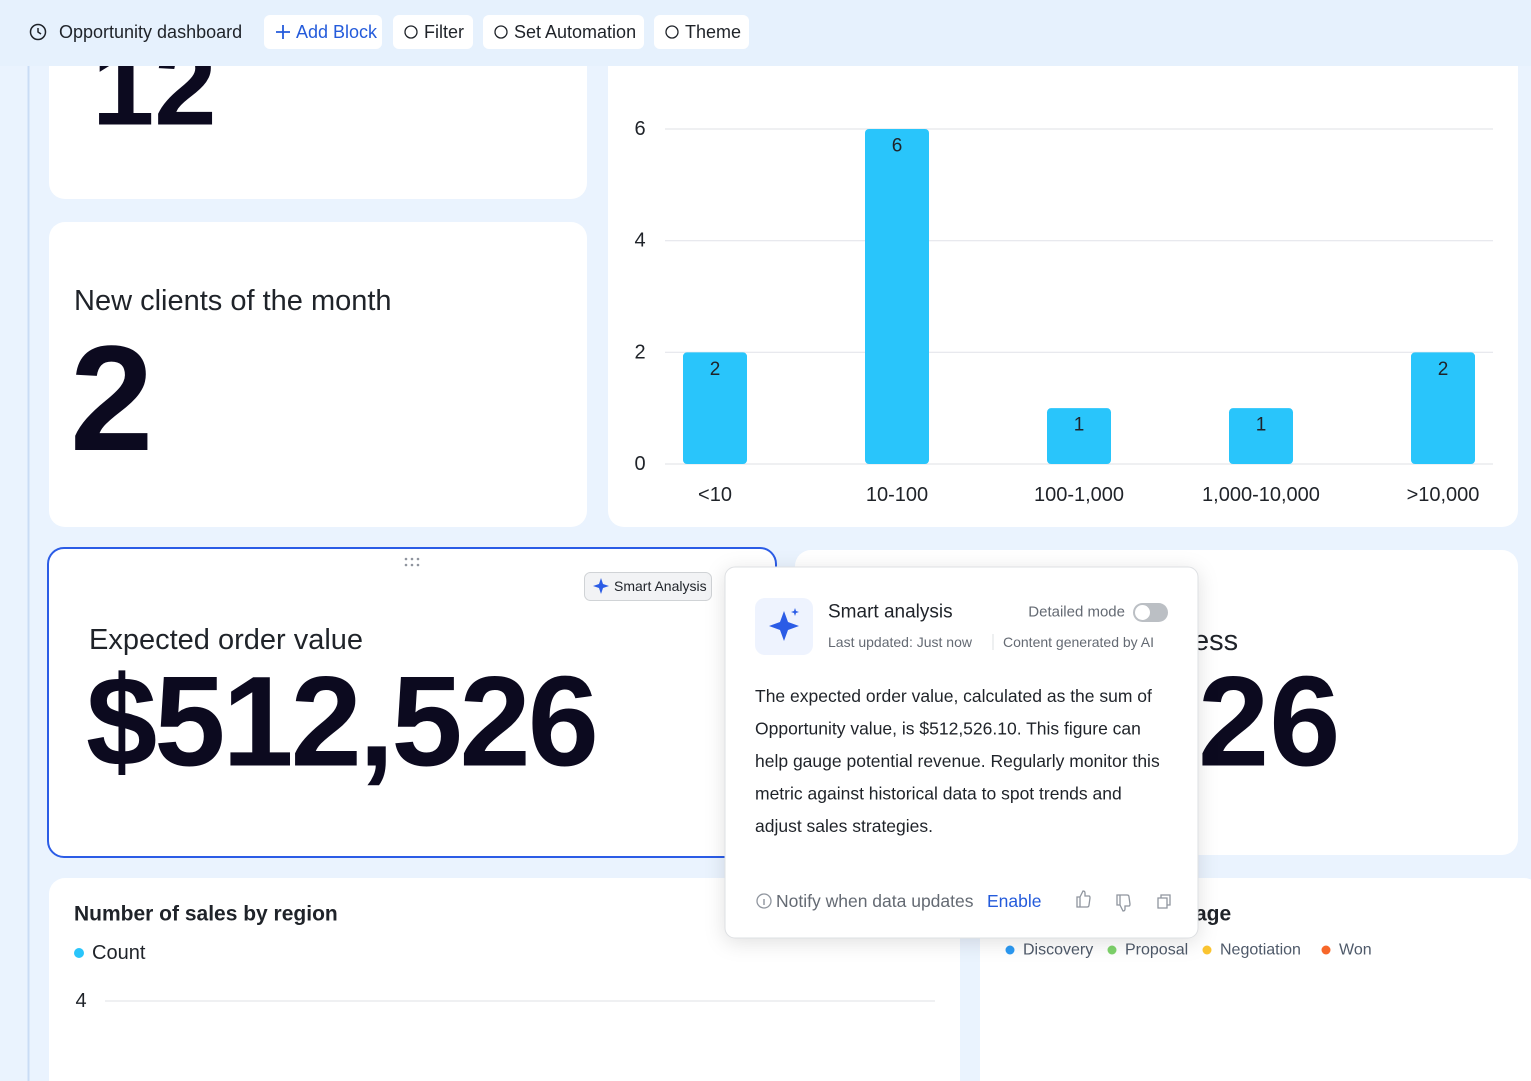 The height and width of the screenshot is (1081, 1531). I want to click on legend: Discovery Proposal Negotiation Won, so click(1188, 950).